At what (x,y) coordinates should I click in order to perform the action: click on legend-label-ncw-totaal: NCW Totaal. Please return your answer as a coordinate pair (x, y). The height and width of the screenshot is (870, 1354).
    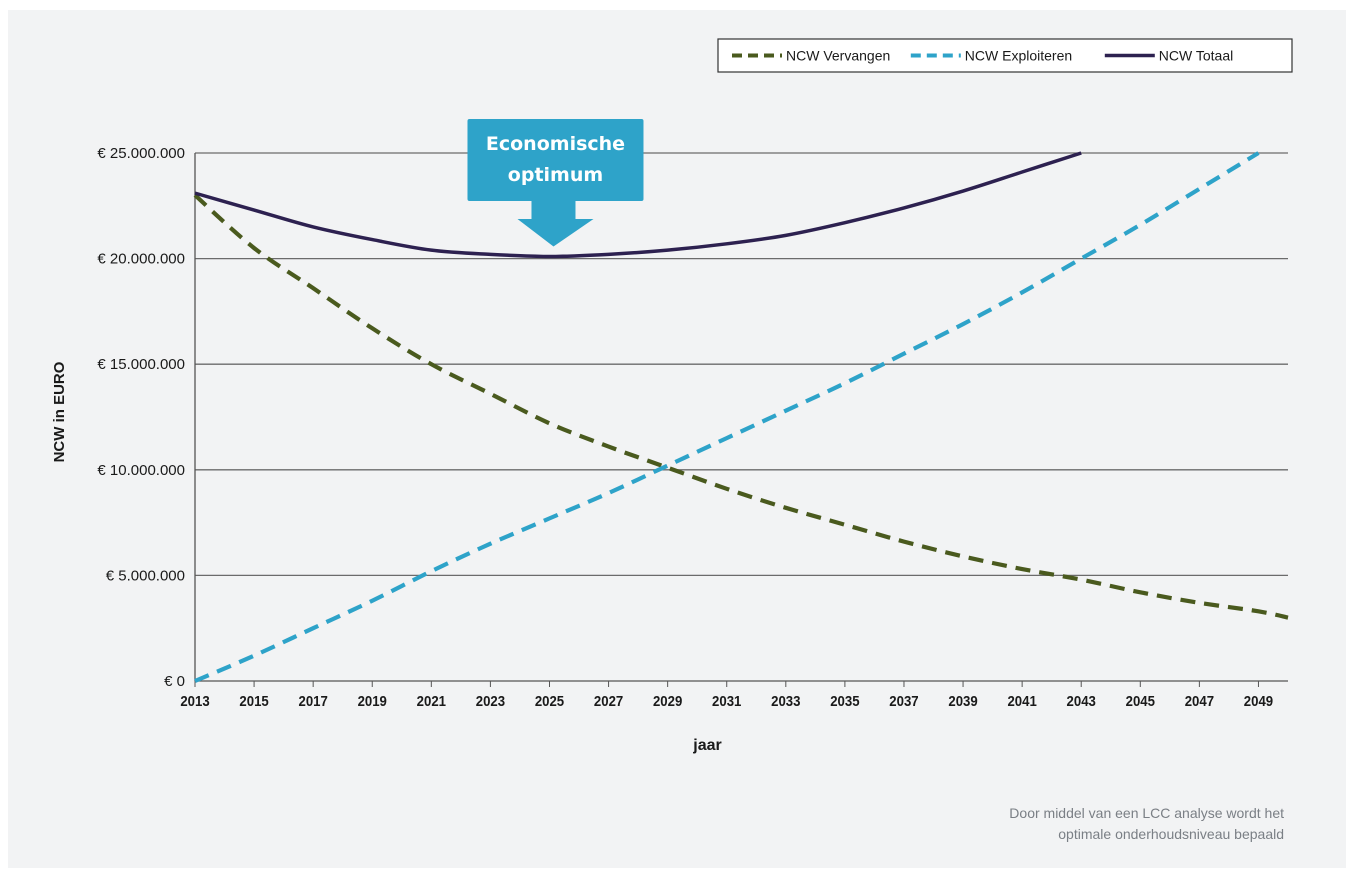
    Looking at the image, I should click on (1196, 56).